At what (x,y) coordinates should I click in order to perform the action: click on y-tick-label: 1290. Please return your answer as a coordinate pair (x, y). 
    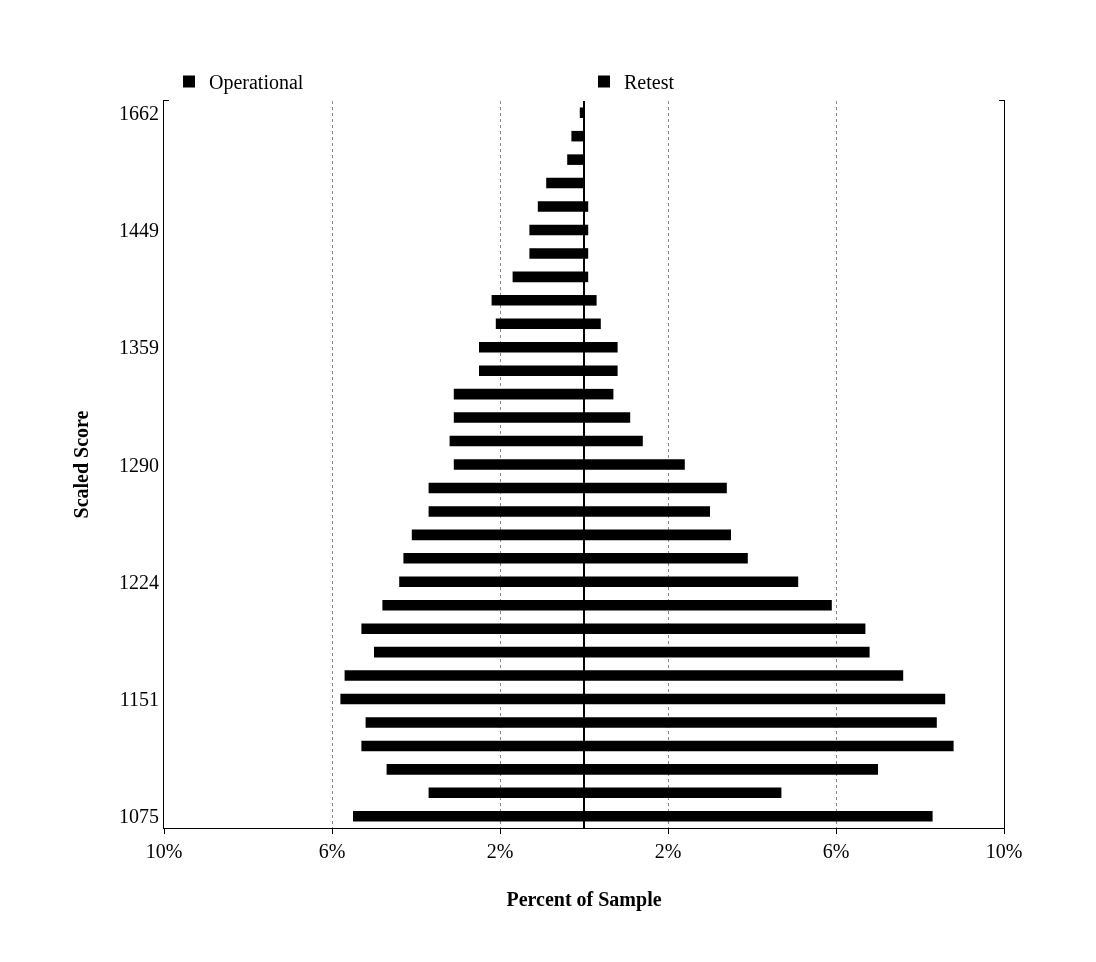
    Looking at the image, I should click on (139, 464).